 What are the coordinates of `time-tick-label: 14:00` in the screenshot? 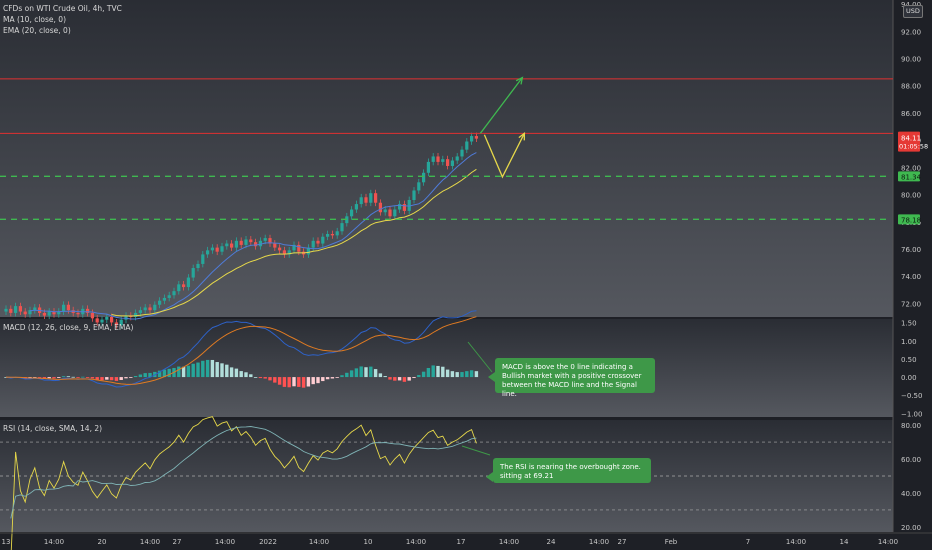 It's located at (416, 542).